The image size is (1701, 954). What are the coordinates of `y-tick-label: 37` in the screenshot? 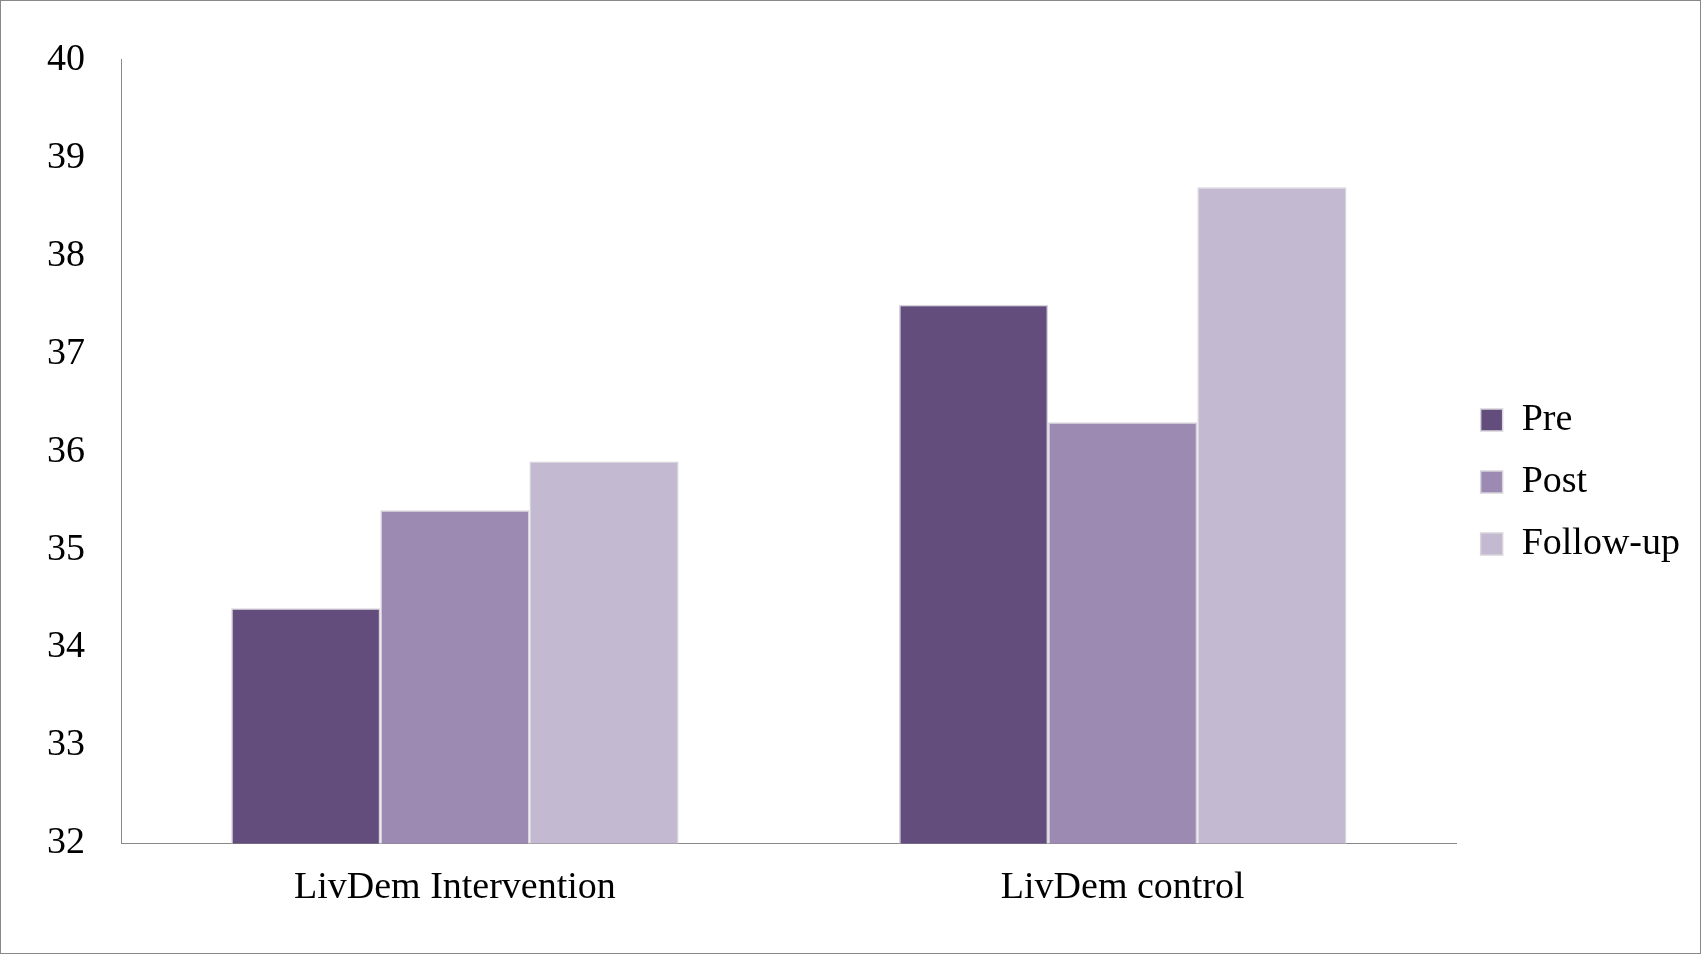 It's located at (66, 350).